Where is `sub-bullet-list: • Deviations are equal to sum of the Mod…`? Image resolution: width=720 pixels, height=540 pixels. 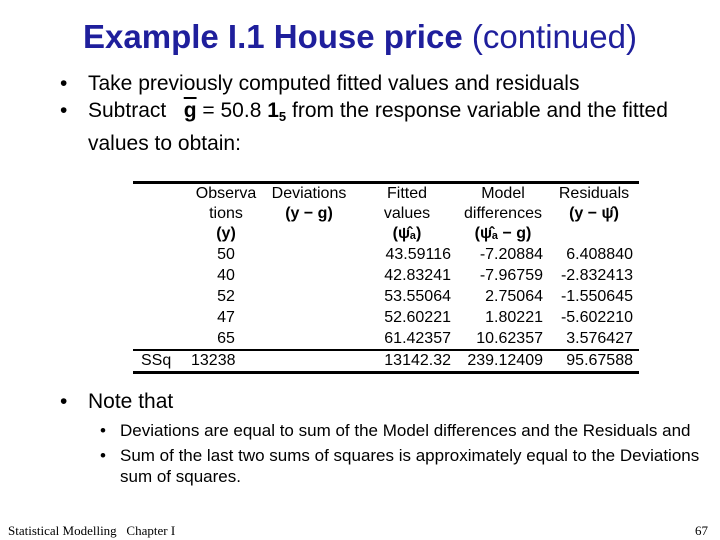
sub-bullet-list: • Deviations are equal to sum of the Mod… is located at coordinates (404, 455).